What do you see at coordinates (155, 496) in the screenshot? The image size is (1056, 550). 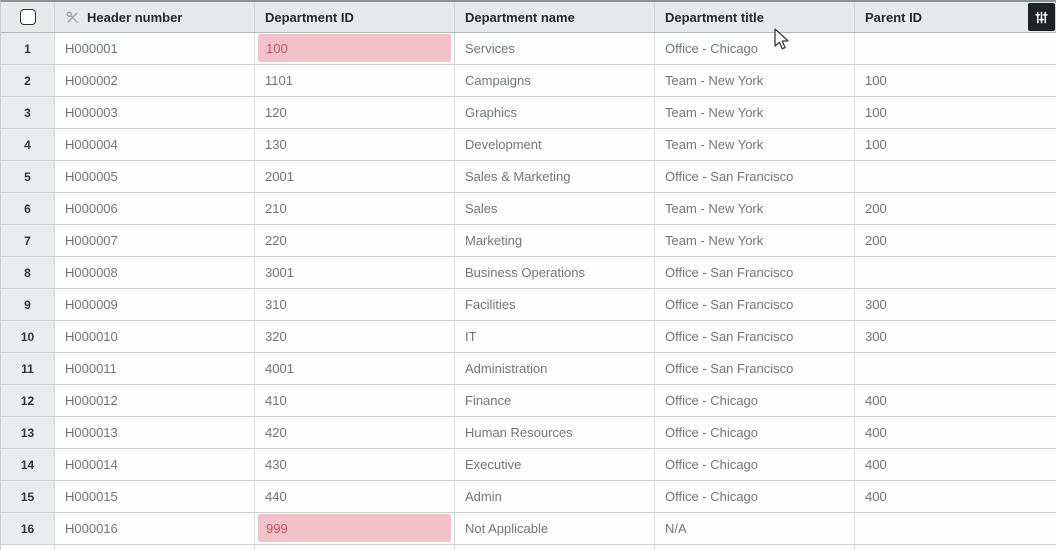 I see `cell-header-number: H000015` at bounding box center [155, 496].